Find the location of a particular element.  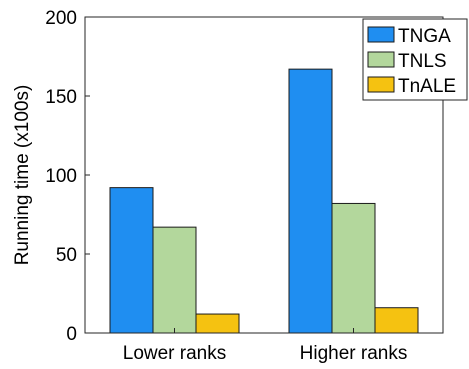

y-tick-label: 150 is located at coordinates (61, 97).